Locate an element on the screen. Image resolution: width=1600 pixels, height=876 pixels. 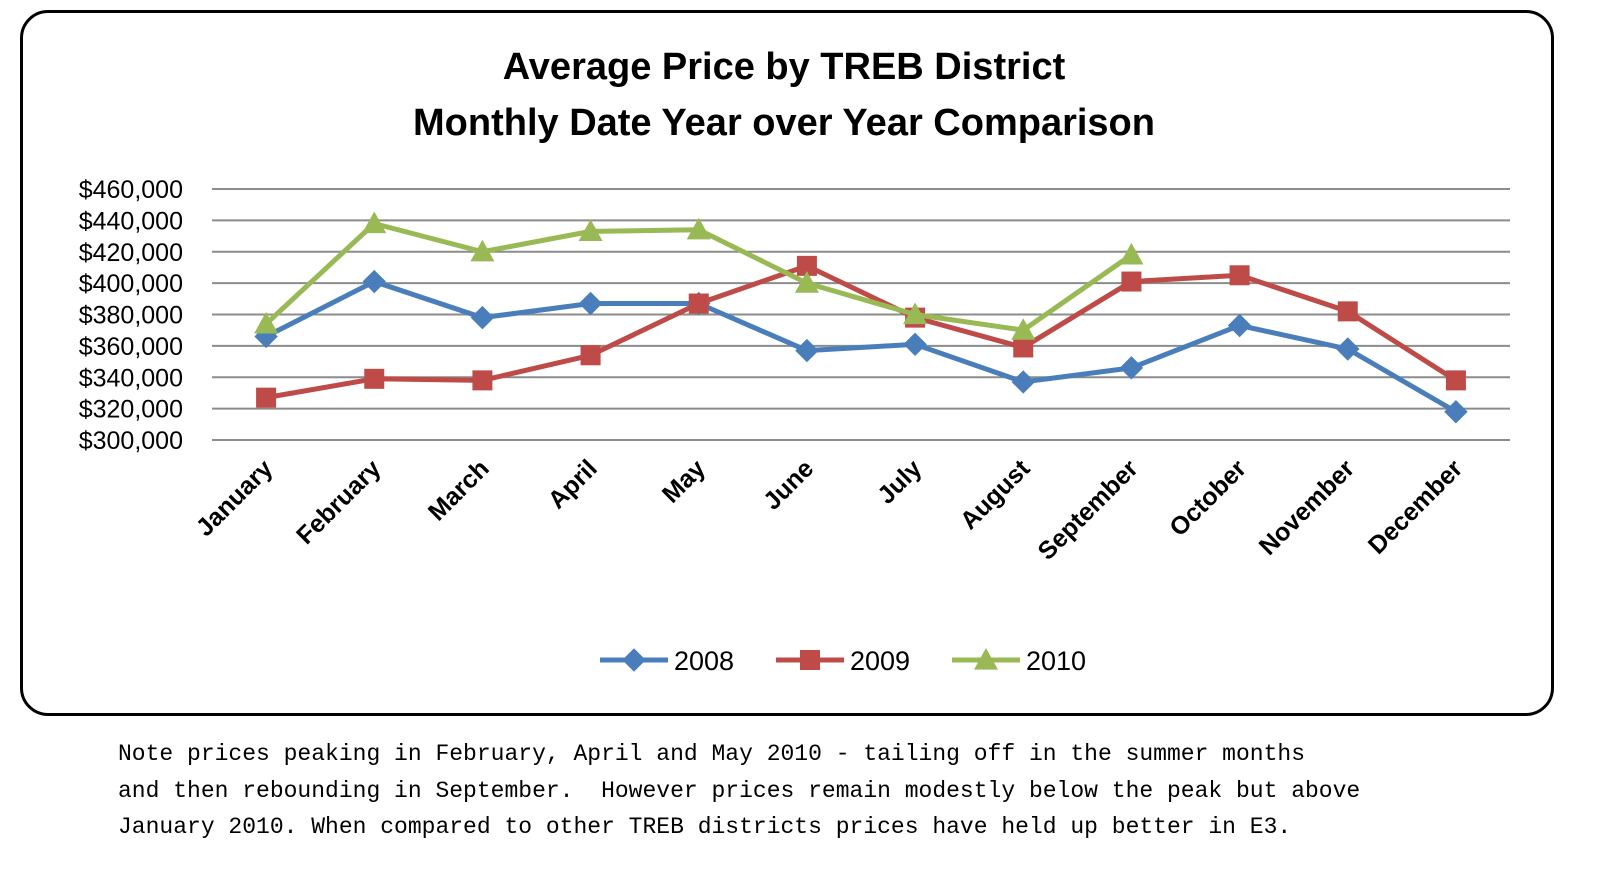
legend-label: 2008 is located at coordinates (704, 661).